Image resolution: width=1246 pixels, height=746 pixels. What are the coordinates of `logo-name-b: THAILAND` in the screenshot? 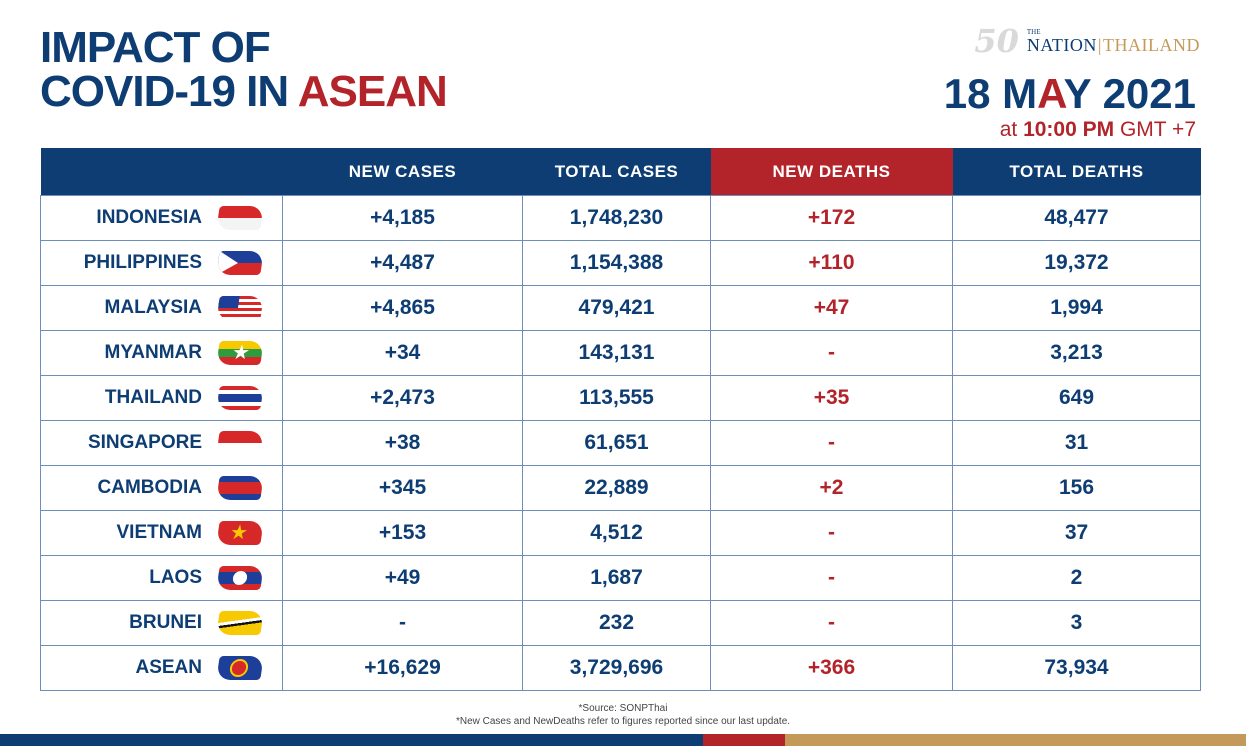 It's located at (1151, 44).